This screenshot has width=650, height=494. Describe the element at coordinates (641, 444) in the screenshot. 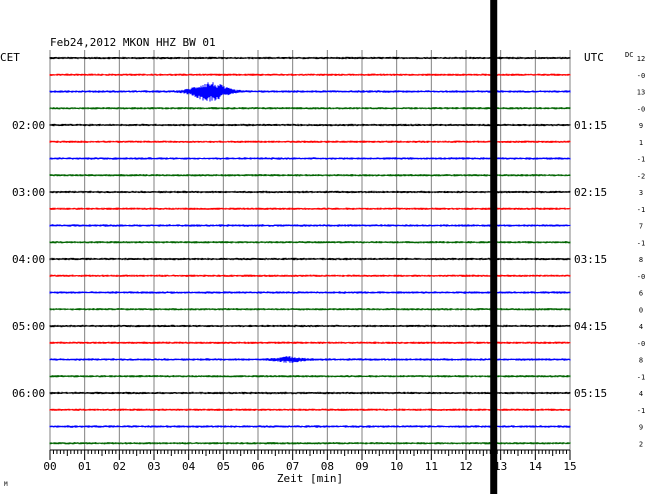

I see `dc-offset-23: 2` at that location.